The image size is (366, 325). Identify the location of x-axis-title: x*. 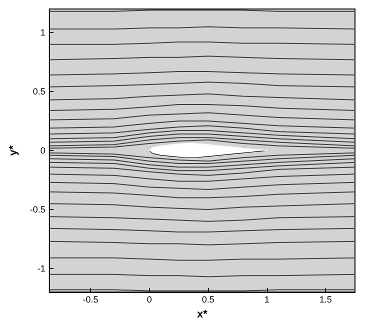
(202, 314).